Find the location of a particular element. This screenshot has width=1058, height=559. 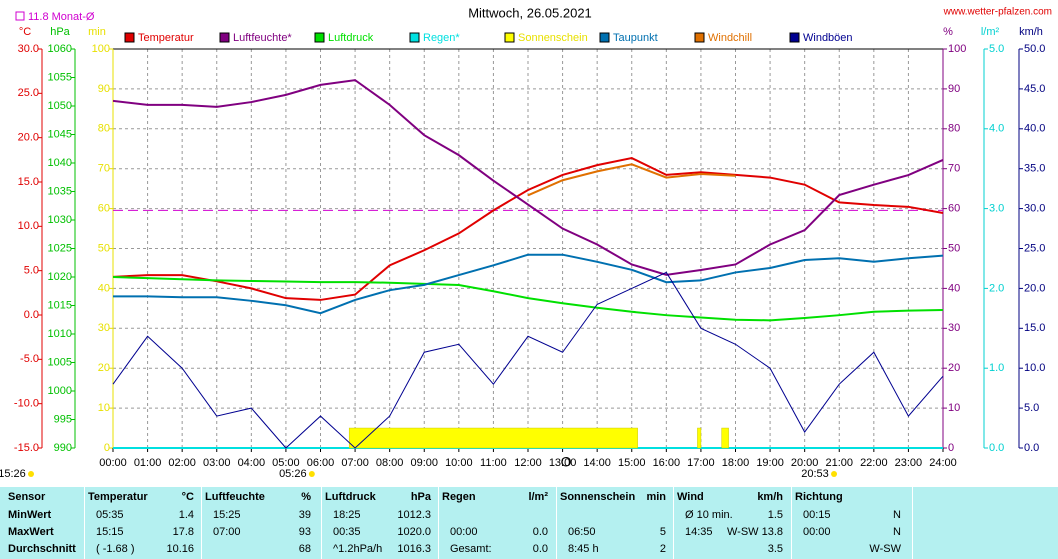

y-tick-label: -15.0 is located at coordinates (26, 448).